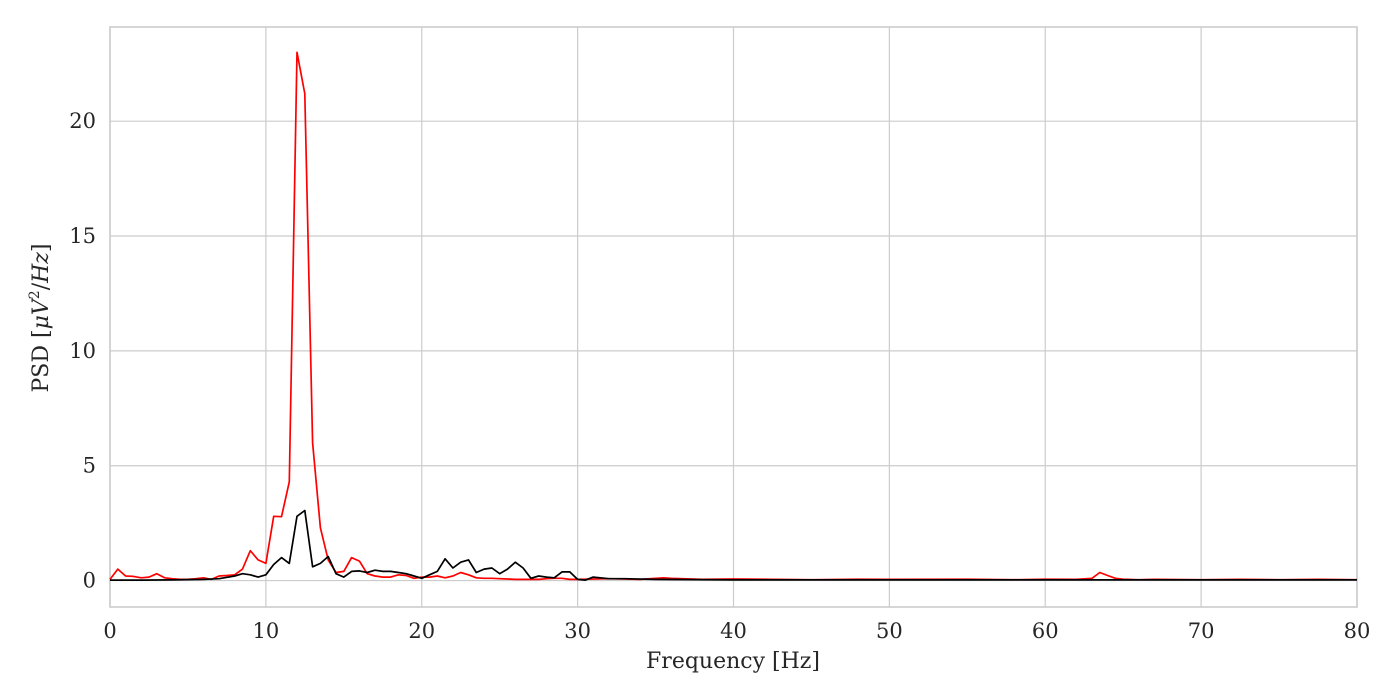 The height and width of the screenshot is (700, 1400). Describe the element at coordinates (421, 631) in the screenshot. I see `x-tick-label: 20` at that location.